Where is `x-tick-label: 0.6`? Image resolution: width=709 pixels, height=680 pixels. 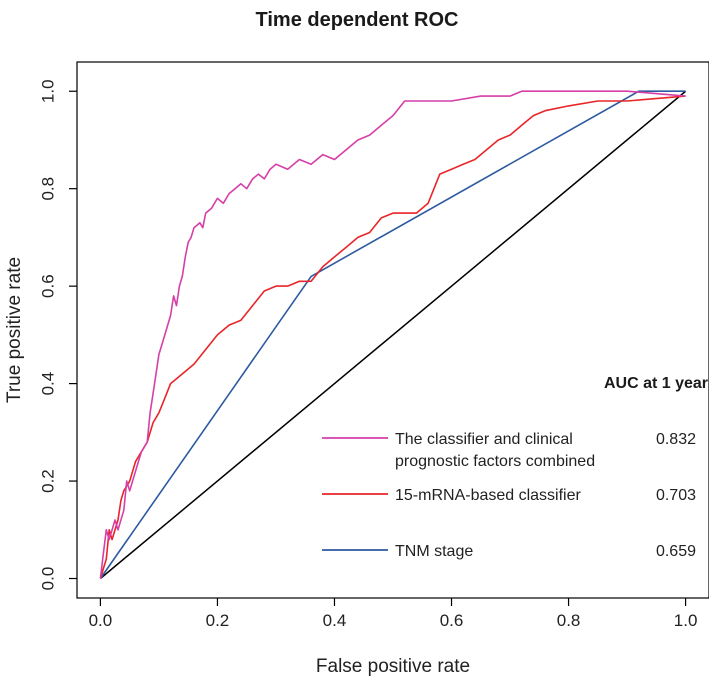 x-tick-label: 0.6 is located at coordinates (452, 620).